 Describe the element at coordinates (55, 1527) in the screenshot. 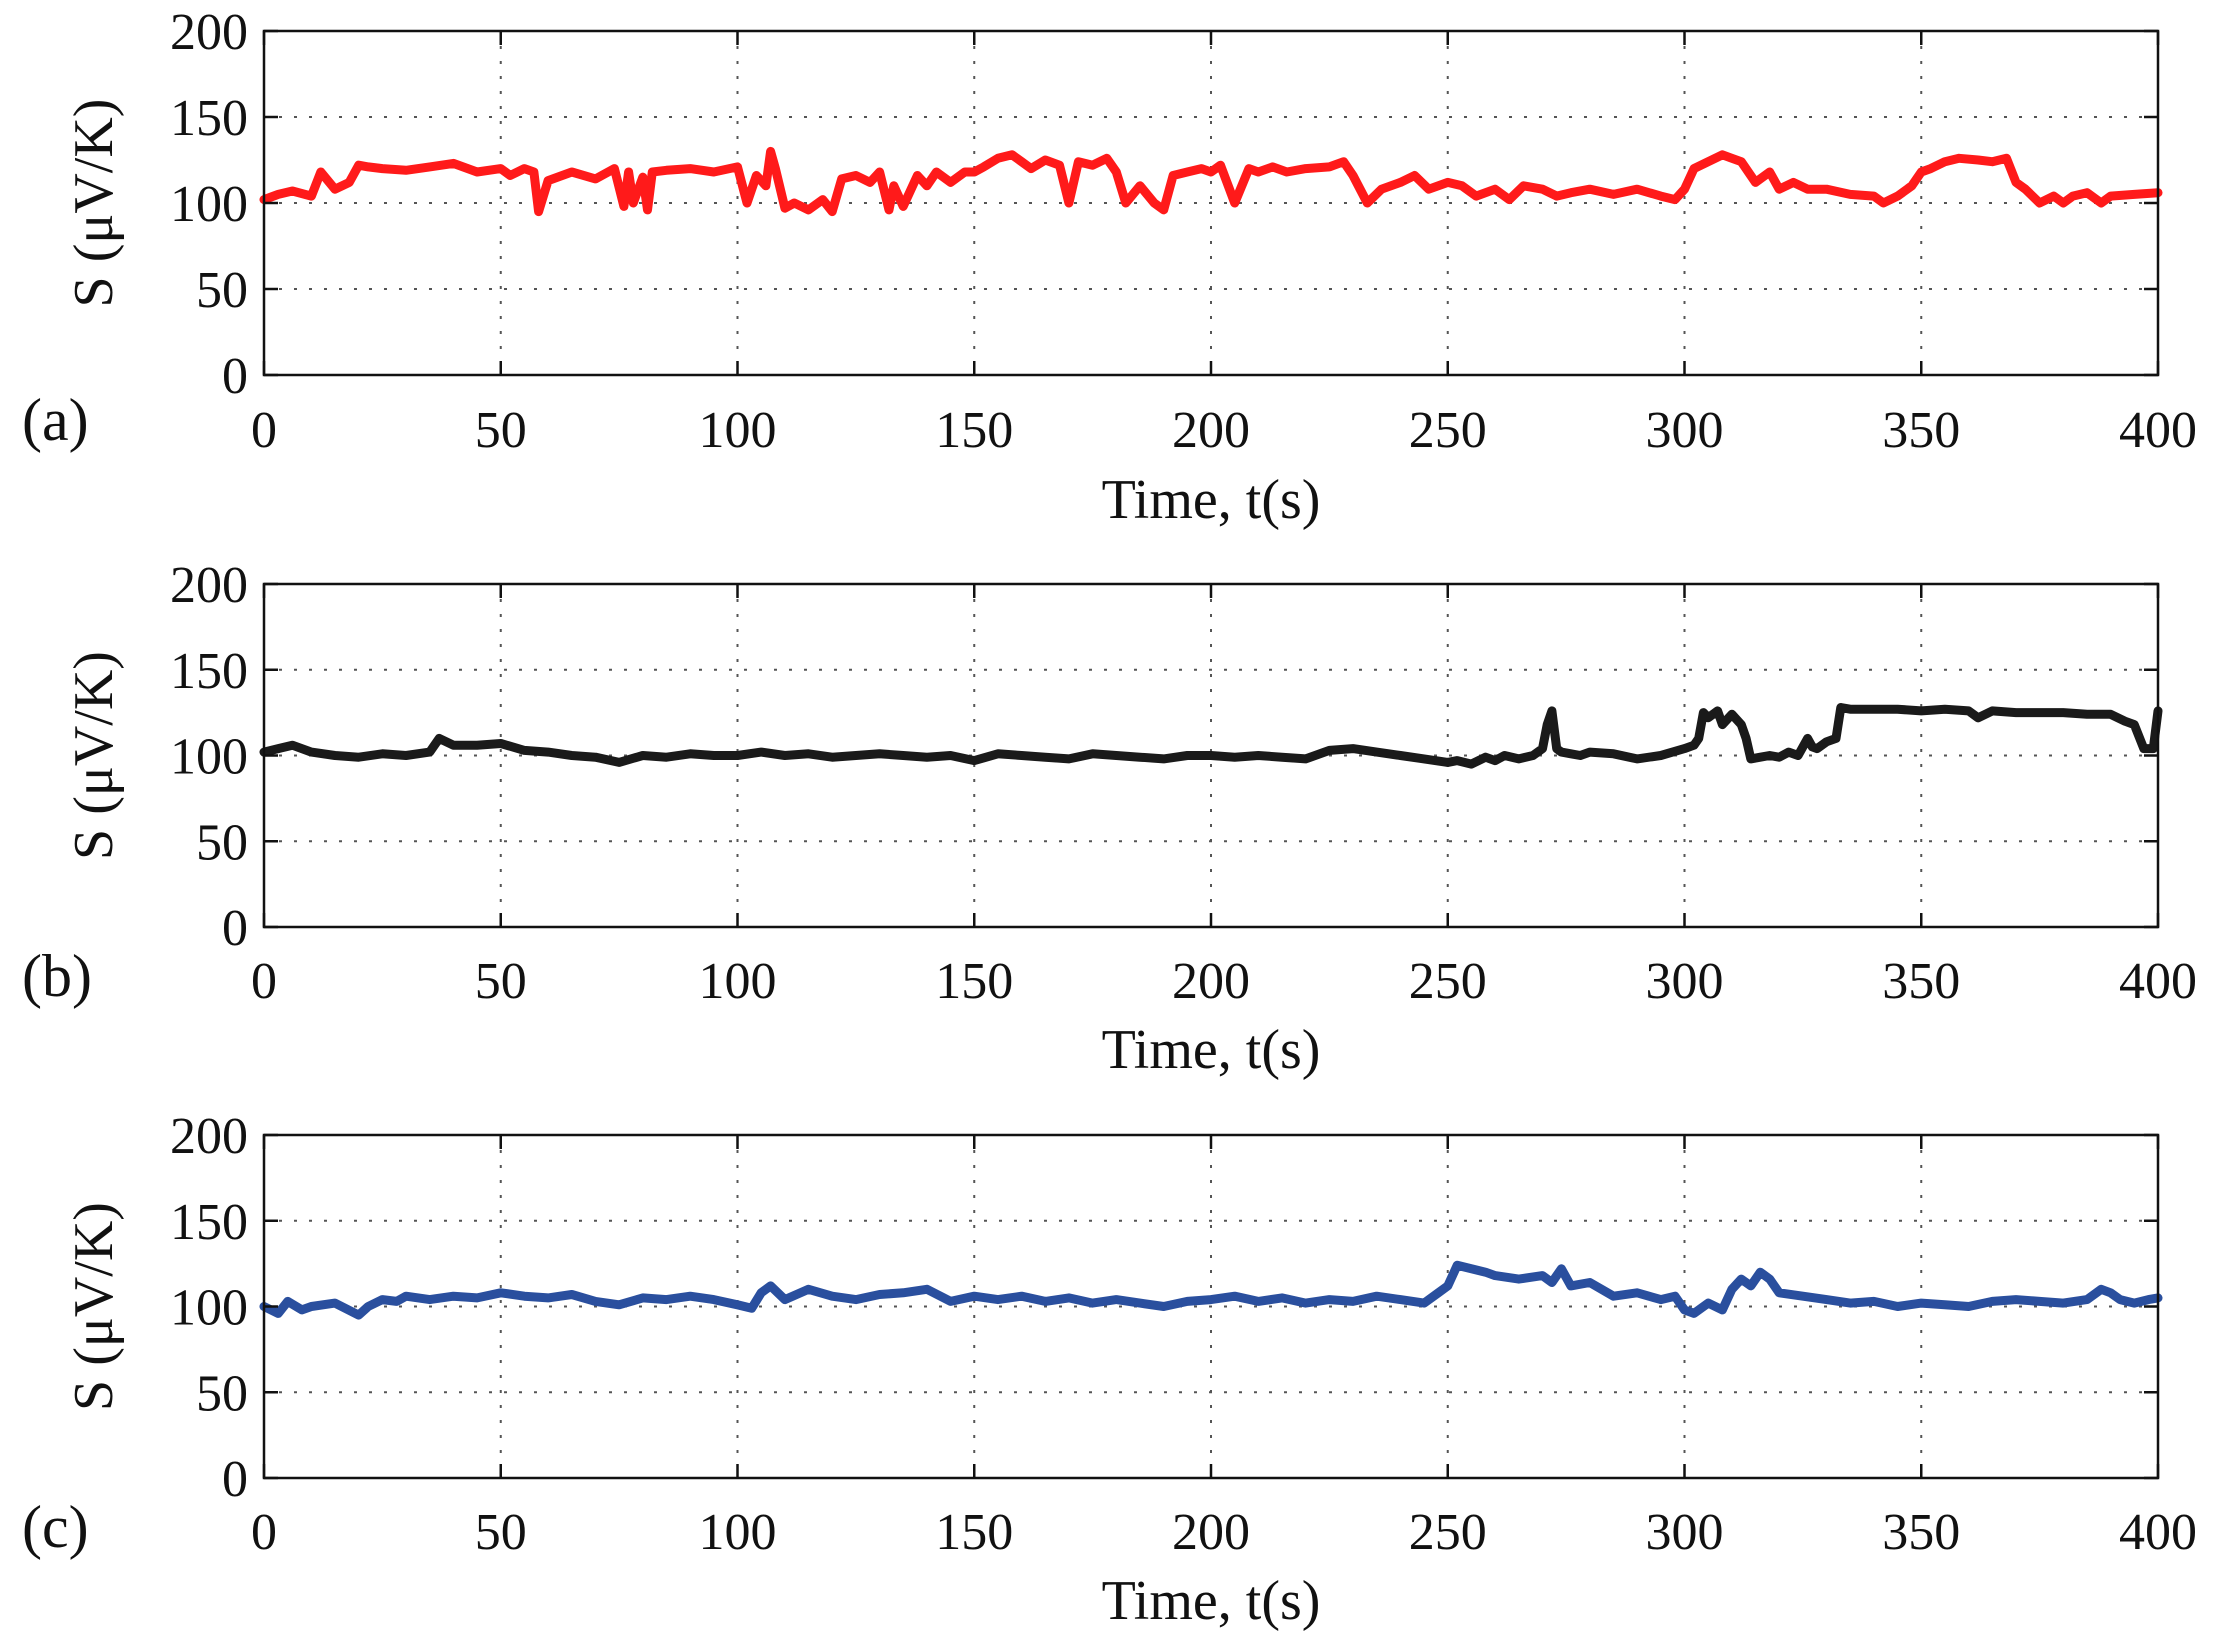

I see `panel-label: (c)` at that location.